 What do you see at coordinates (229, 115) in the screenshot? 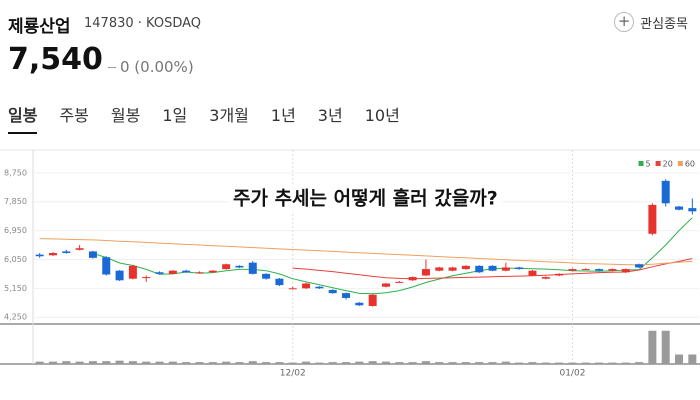
I see `tab: 3개월` at bounding box center [229, 115].